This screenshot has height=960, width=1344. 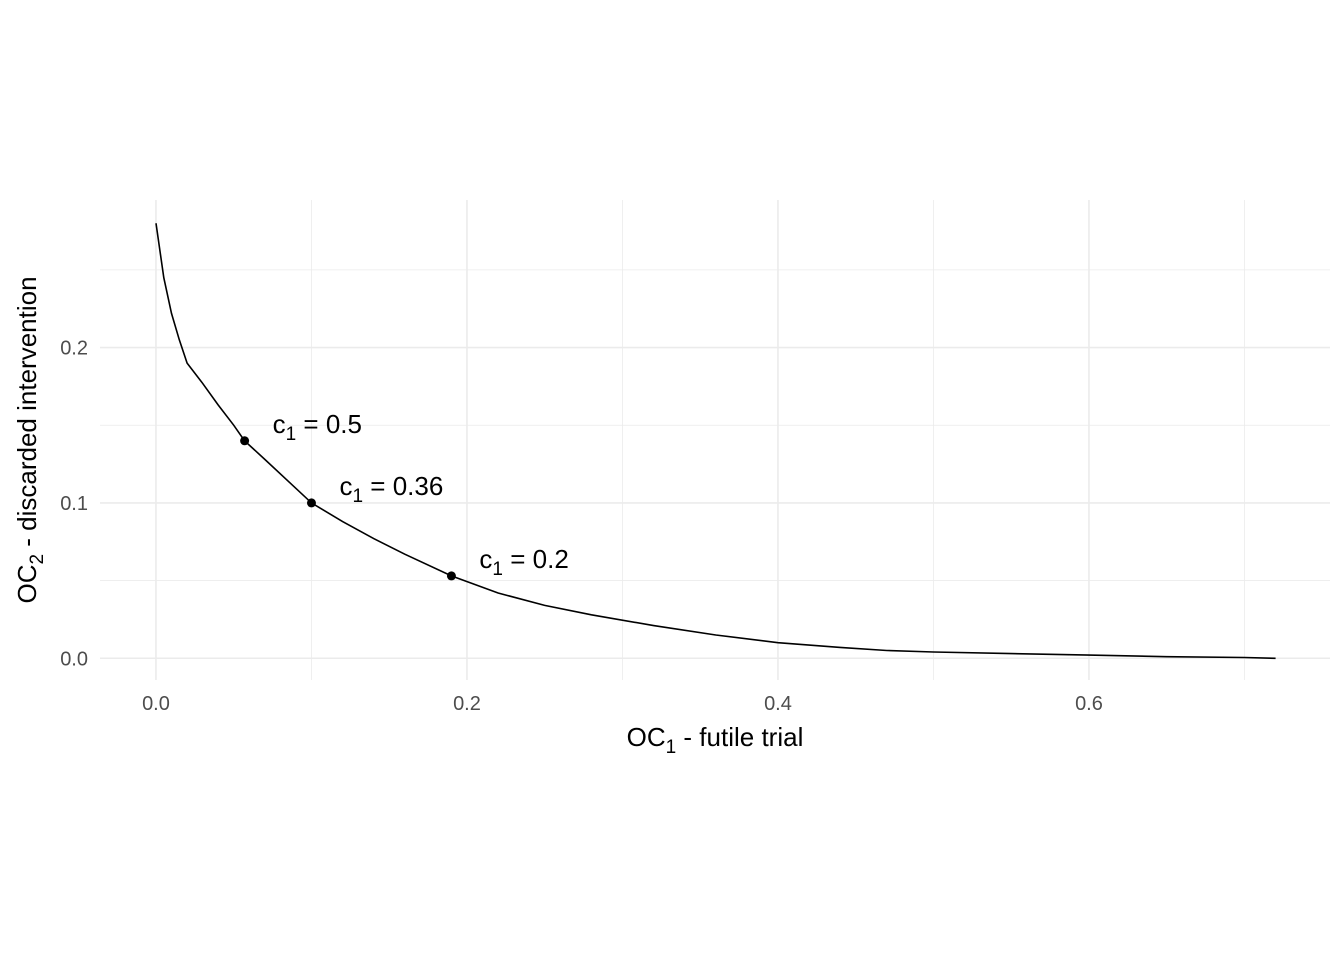 I want to click on point-annotations: c1 = 0.5 c1 = 0.36 c1 = 0.2, so click(x=421, y=494).